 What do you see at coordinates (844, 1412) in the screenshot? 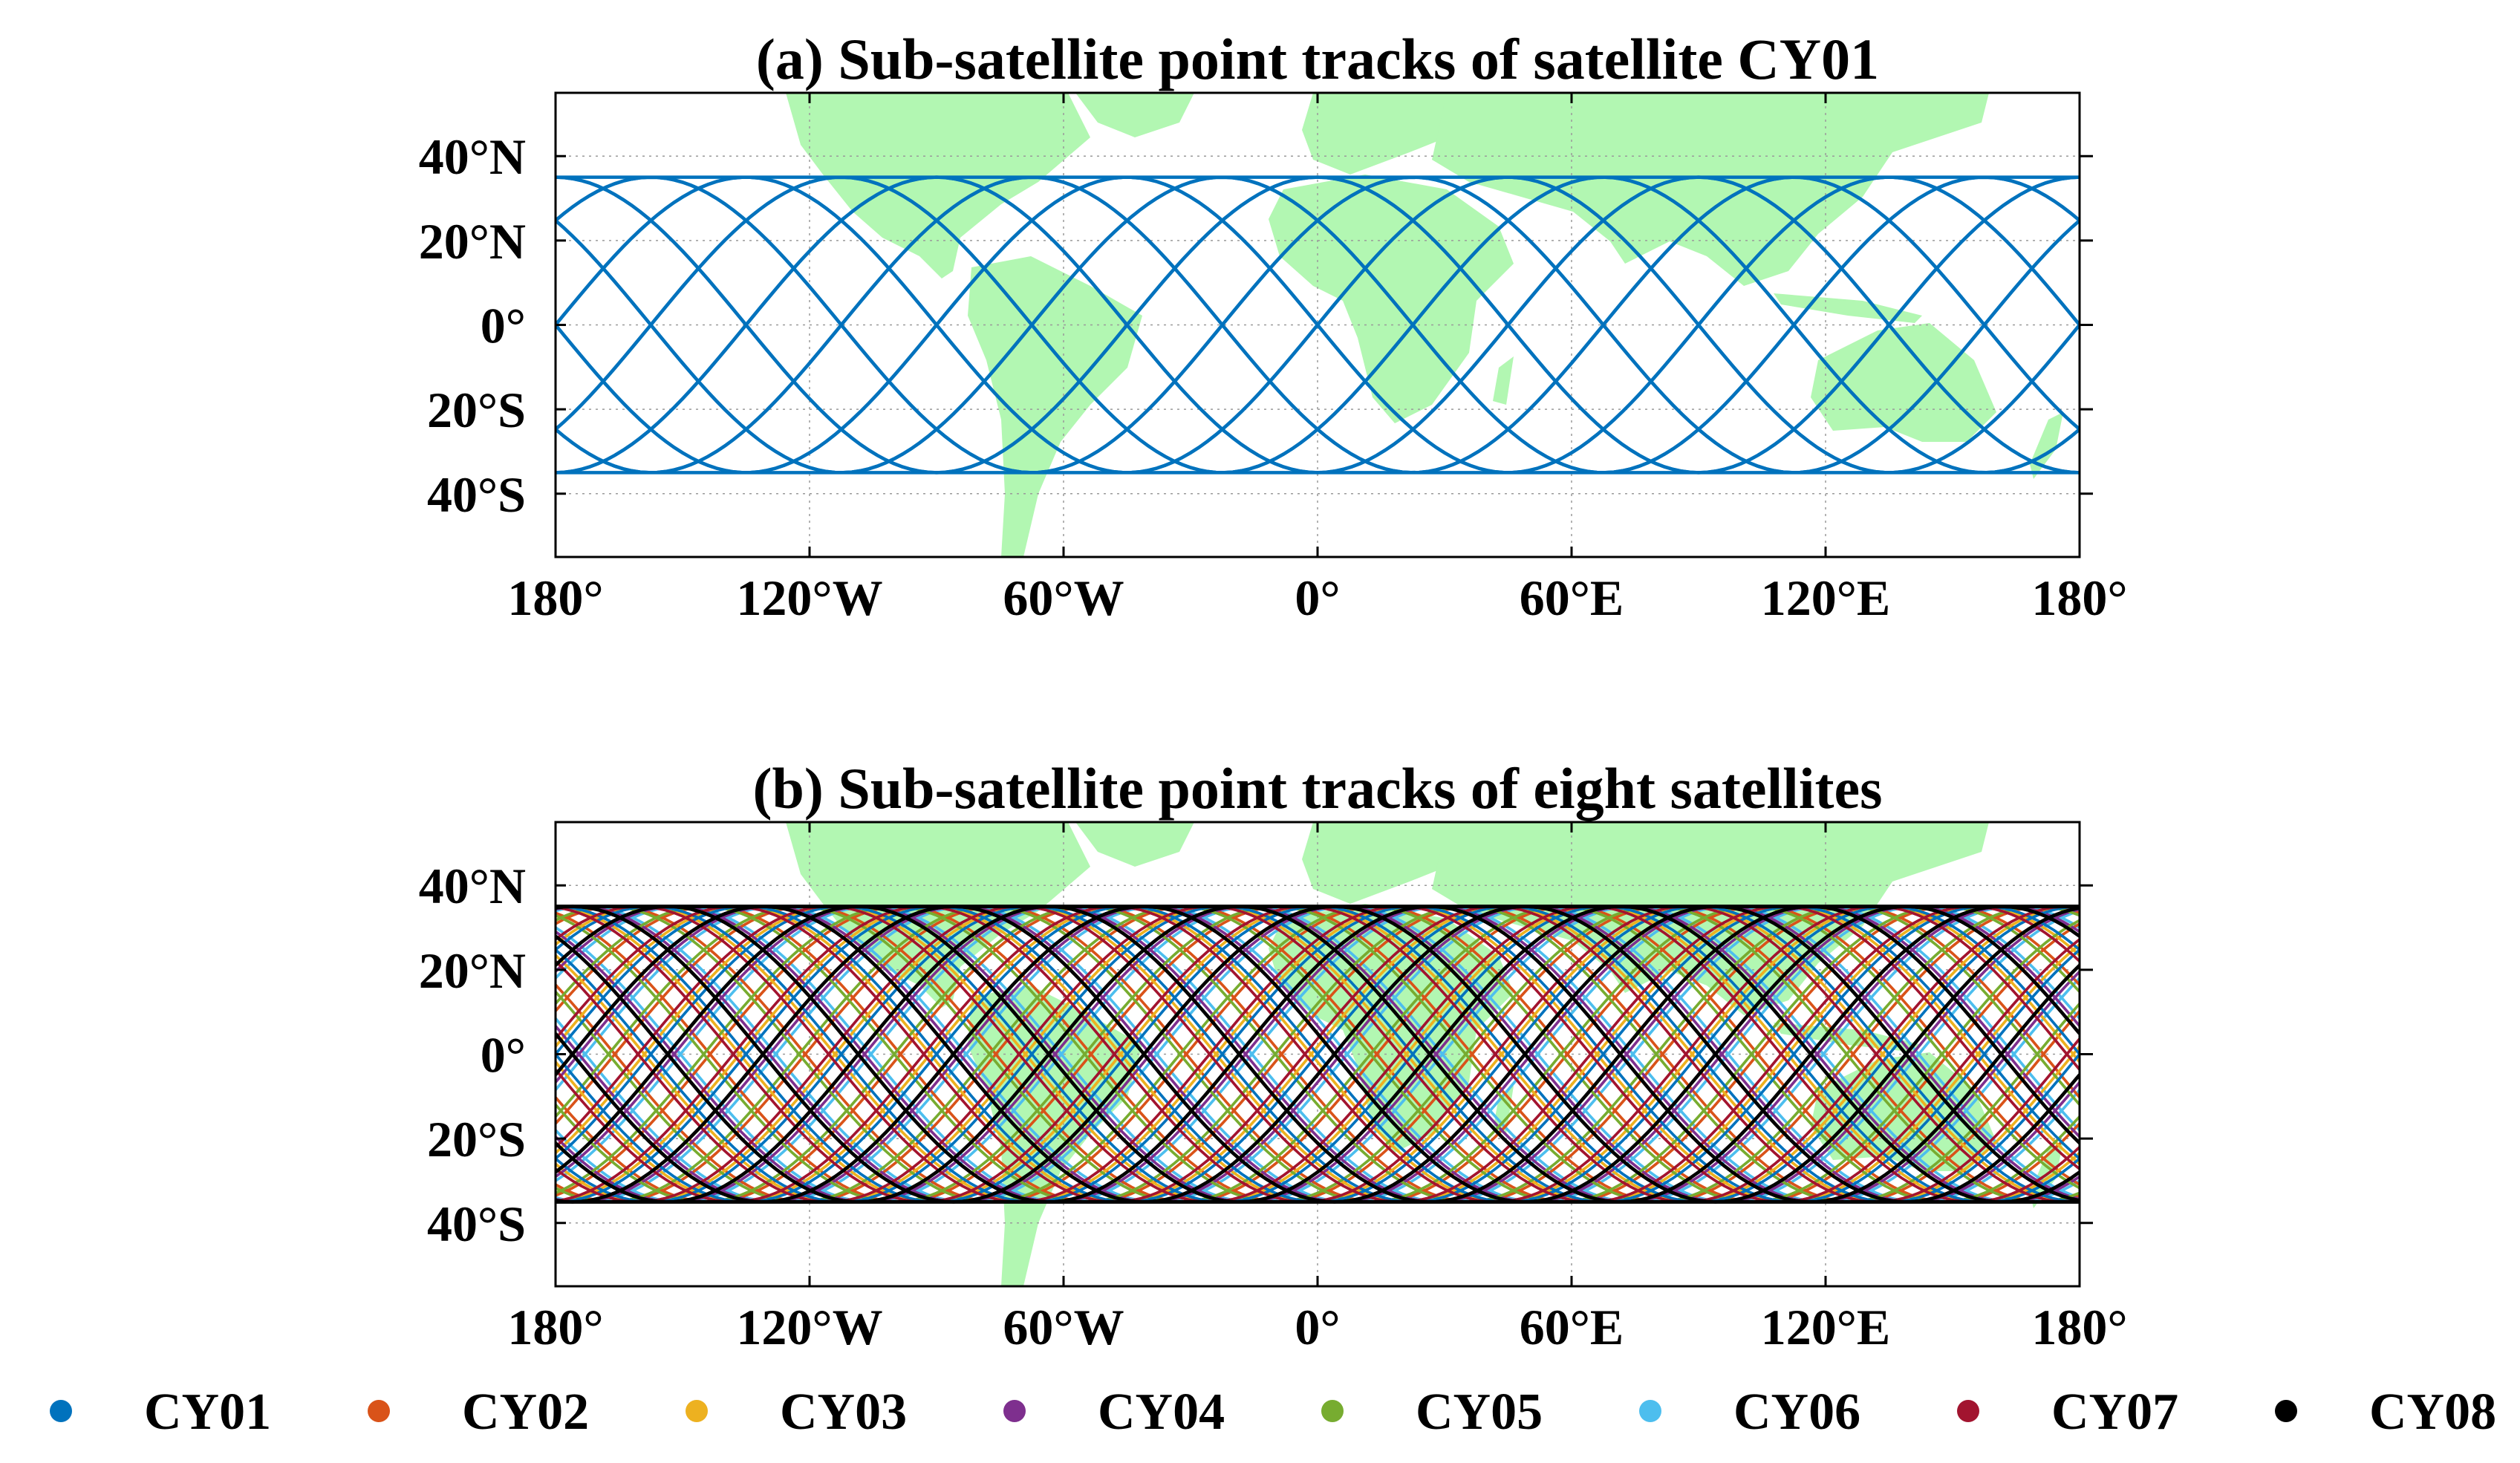
I see `legend-label-cy03: CY03` at bounding box center [844, 1412].